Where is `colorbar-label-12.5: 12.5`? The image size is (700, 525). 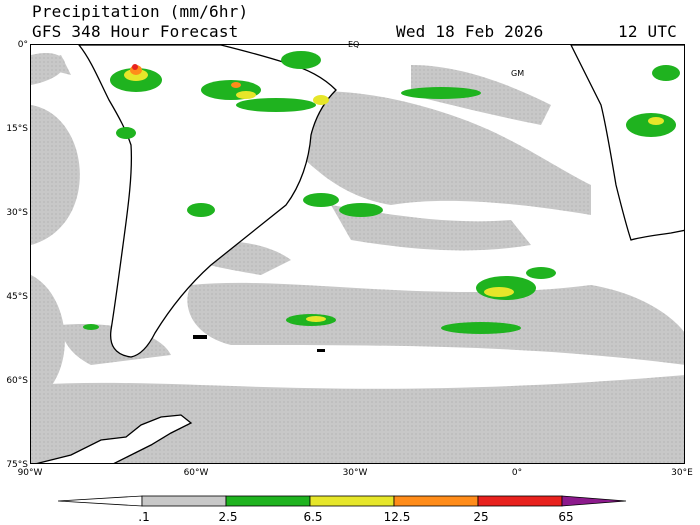 colorbar-label-12.5: 12.5 is located at coordinates (397, 517).